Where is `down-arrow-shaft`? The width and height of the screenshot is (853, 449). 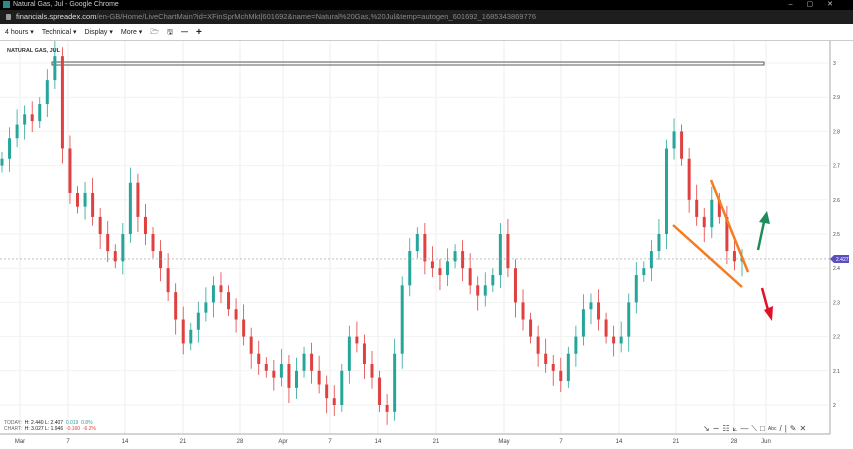
down-arrow-shaft is located at coordinates (765, 299).